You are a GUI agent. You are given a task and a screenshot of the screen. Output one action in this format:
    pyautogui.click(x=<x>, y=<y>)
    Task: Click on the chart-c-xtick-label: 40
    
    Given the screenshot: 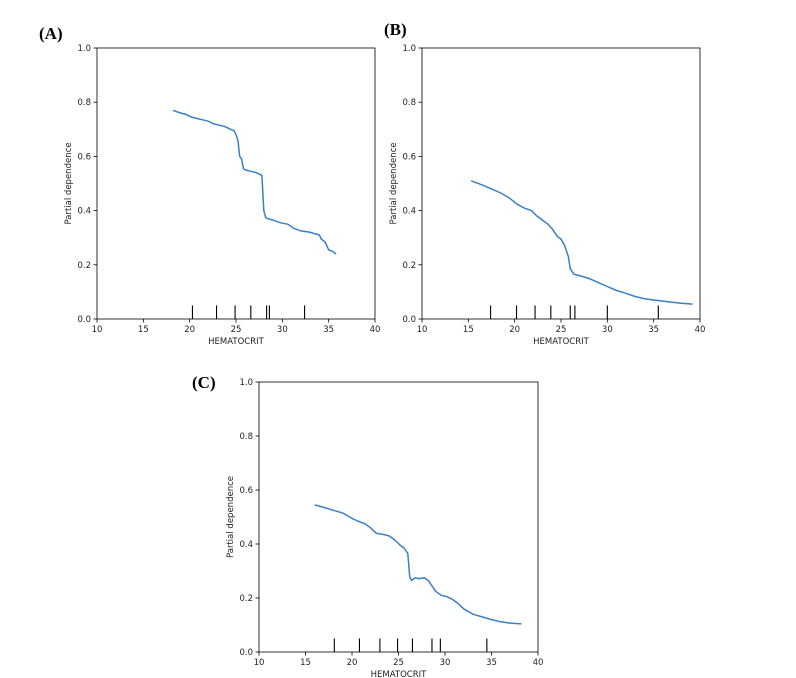 What is the action you would take?
    pyautogui.click(x=538, y=663)
    